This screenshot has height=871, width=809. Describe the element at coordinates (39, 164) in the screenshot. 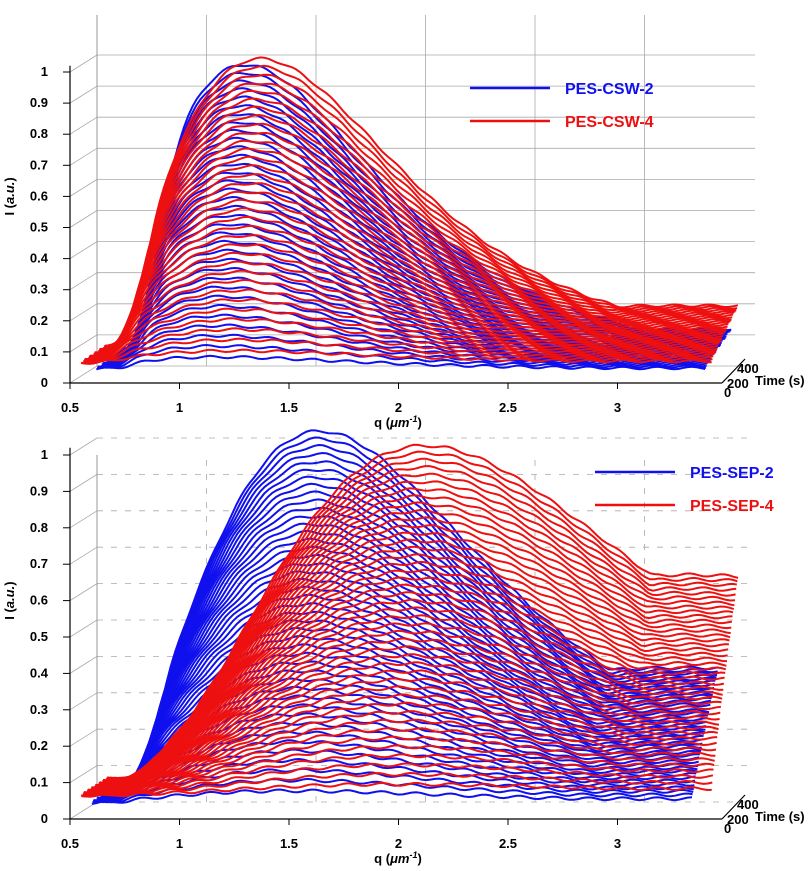

I see `y-tick-label: 0.7` at that location.